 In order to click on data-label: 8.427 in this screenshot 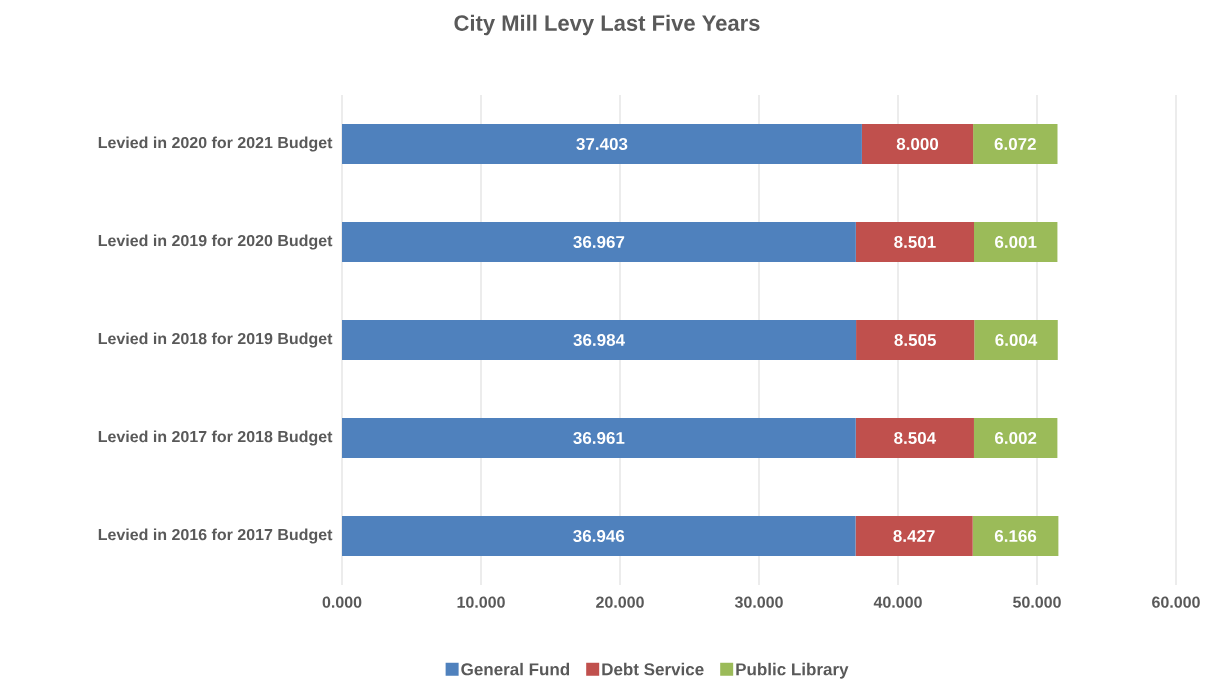, I will do `click(914, 536)`.